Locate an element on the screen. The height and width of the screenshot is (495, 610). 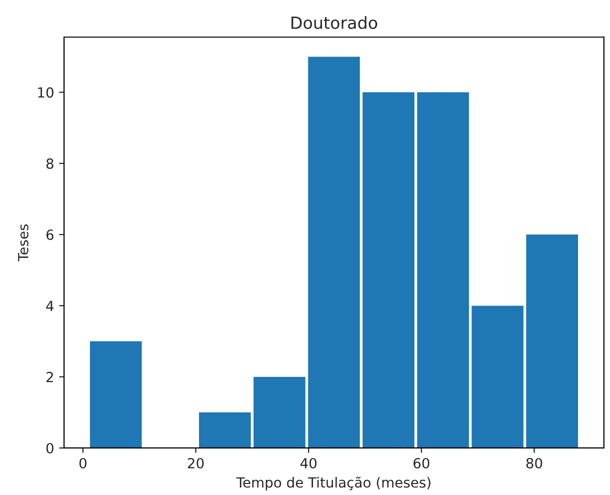
x-tick-label: 20 is located at coordinates (196, 463).